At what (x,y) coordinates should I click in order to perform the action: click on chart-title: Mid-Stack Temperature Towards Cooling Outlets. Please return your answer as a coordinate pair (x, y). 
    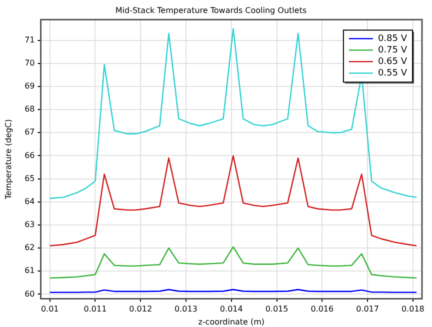
    Looking at the image, I should click on (211, 10).